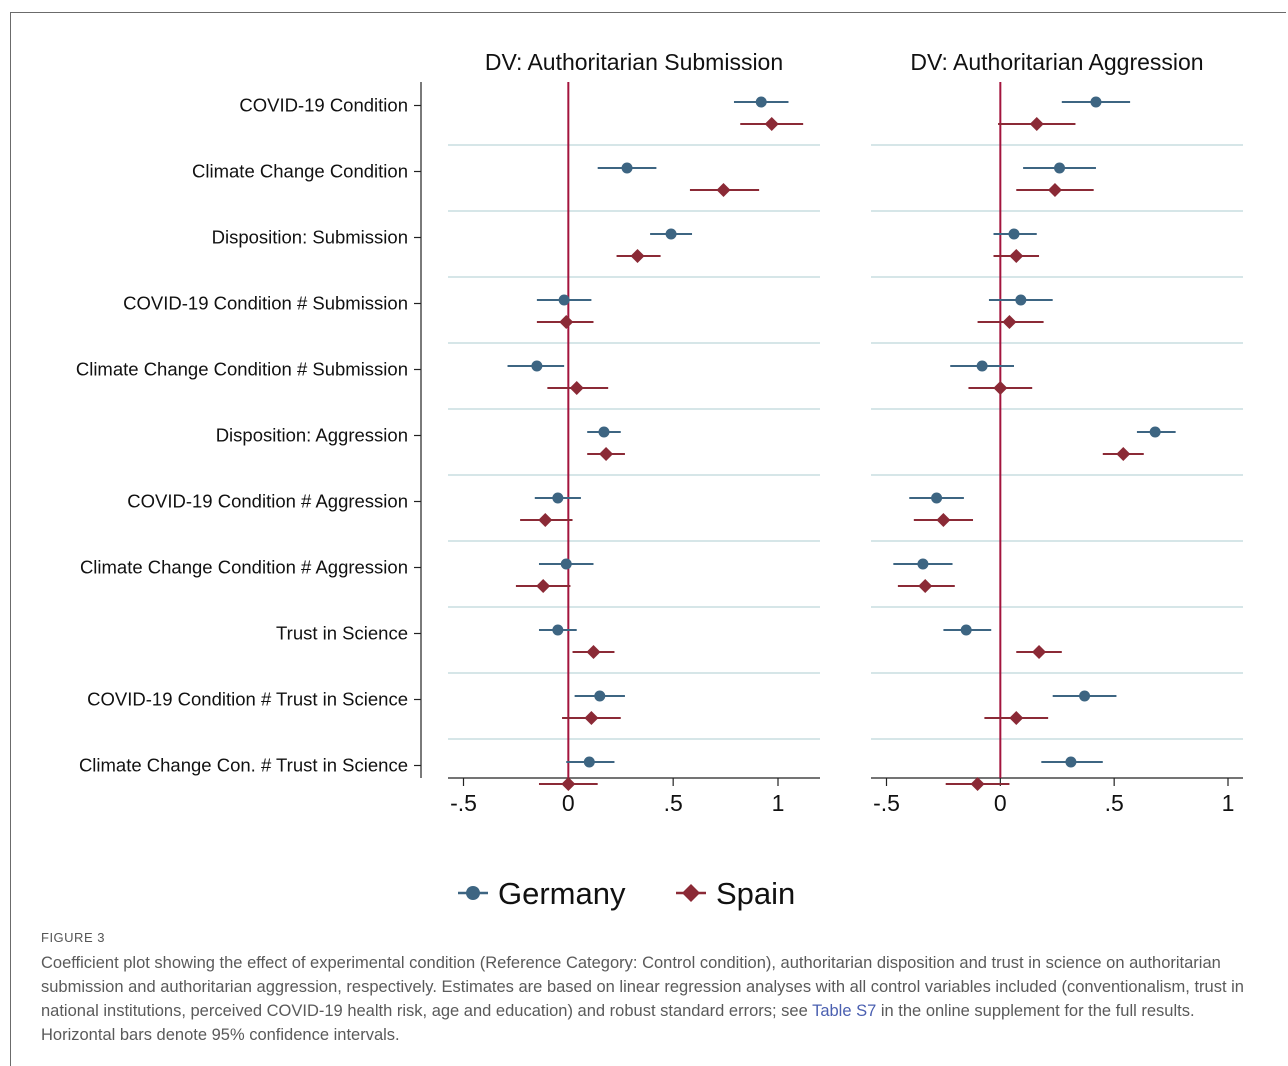 The width and height of the screenshot is (1288, 1066). Describe the element at coordinates (247, 699) in the screenshot. I see `y-tick-label: COVID-19 Condition # Trust in Science` at that location.